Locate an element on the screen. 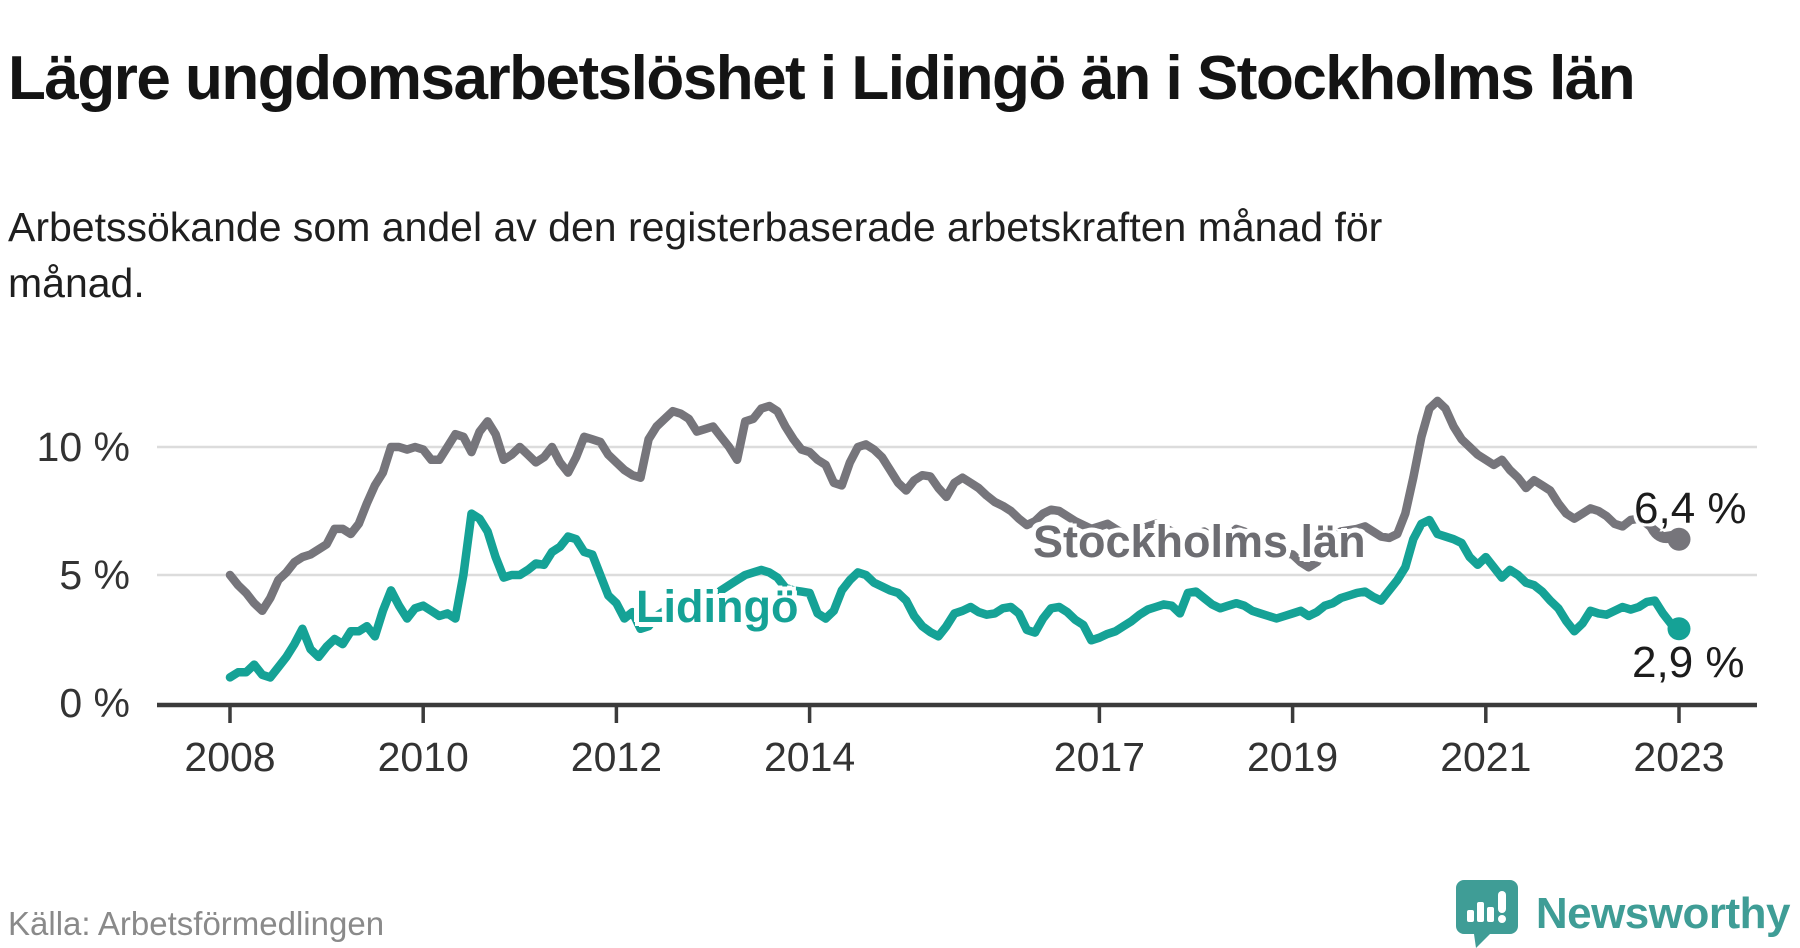 The height and width of the screenshot is (948, 1800). leader-curve-end-label is located at coordinates (1657, 532).